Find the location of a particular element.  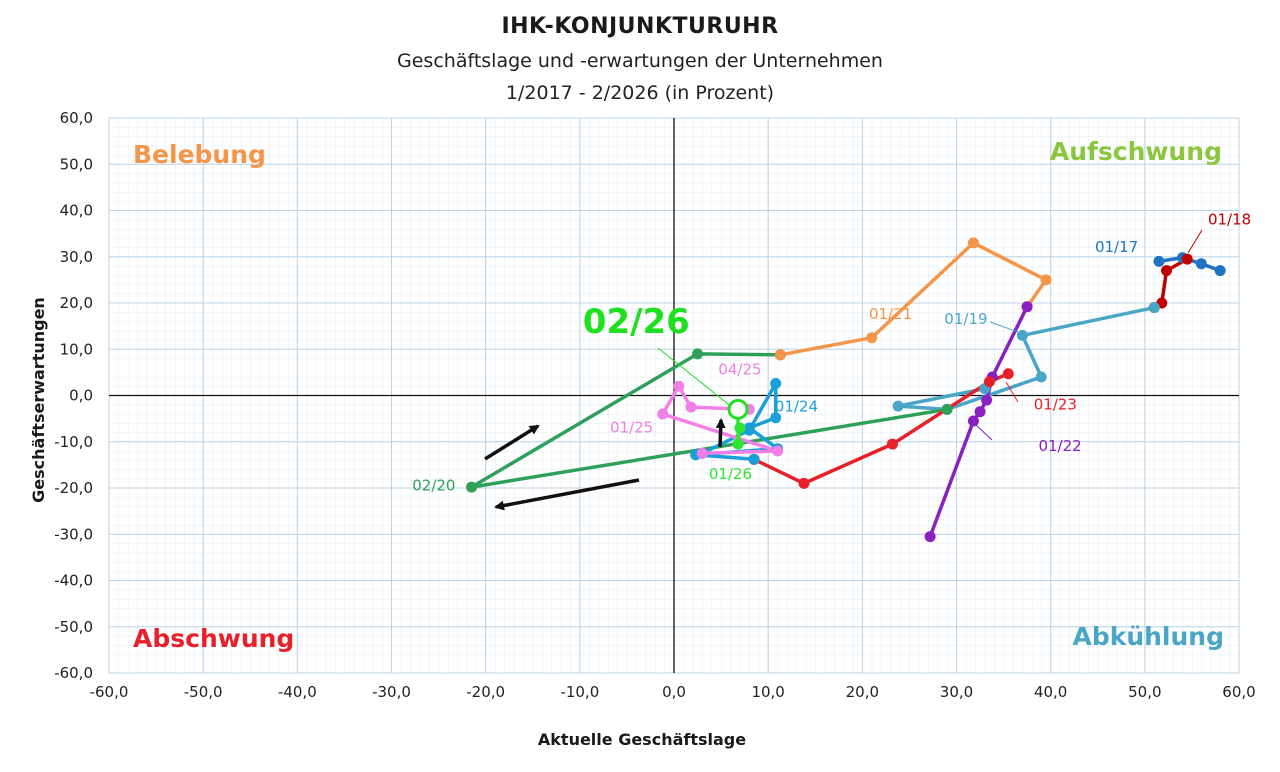

annotation-01-22: 01/22 is located at coordinates (1059, 446).